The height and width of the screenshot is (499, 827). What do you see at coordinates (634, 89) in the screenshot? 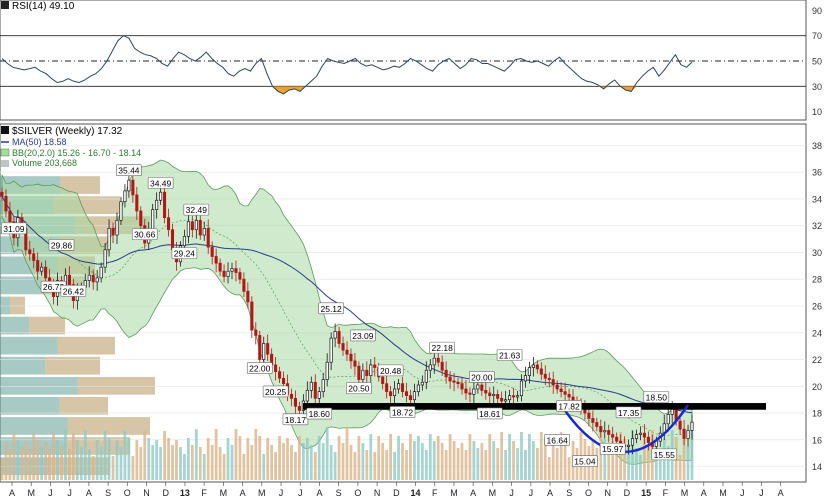
I see `rsi-oversold-segment` at bounding box center [634, 89].